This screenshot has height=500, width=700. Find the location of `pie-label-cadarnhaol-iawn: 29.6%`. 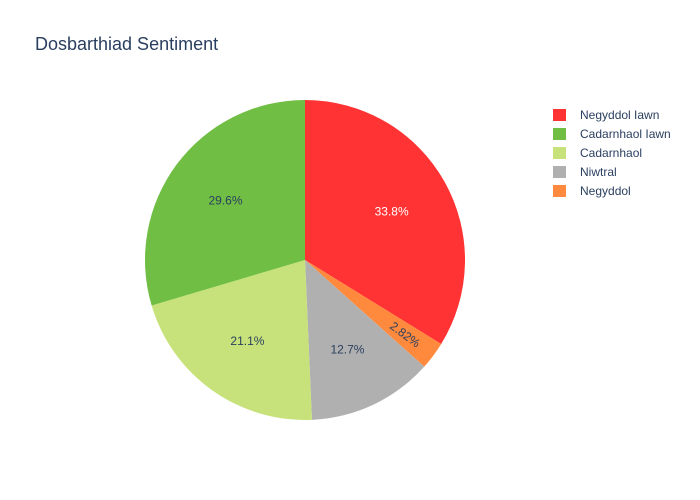

pie-label-cadarnhaol-iawn: 29.6% is located at coordinates (225, 201).